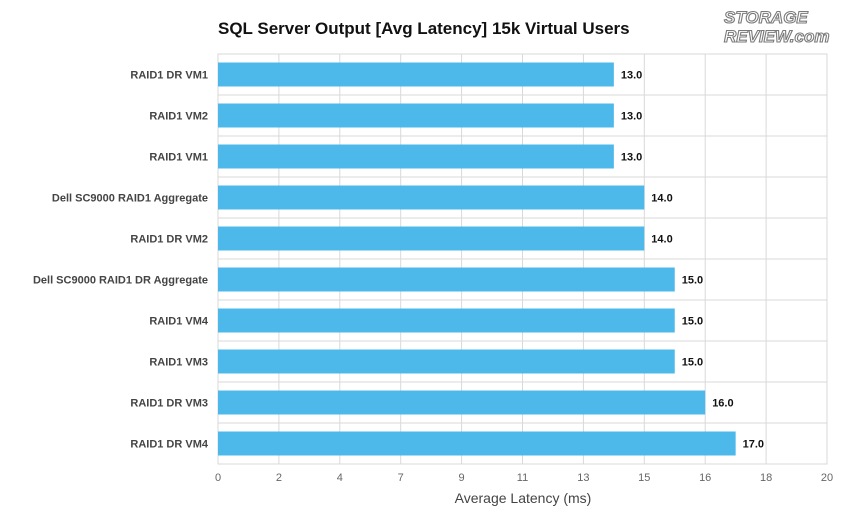 This screenshot has width=850, height=531. What do you see at coordinates (766, 17) in the screenshot?
I see `logo-line1: STORAGE` at bounding box center [766, 17].